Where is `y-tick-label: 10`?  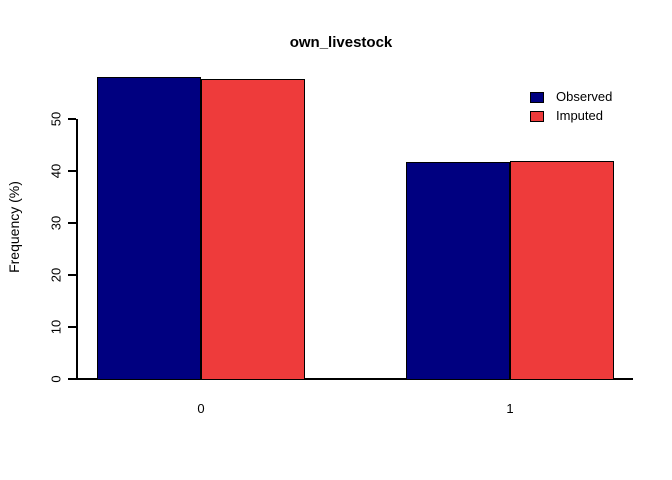
y-tick-label: 10 is located at coordinates (56, 327).